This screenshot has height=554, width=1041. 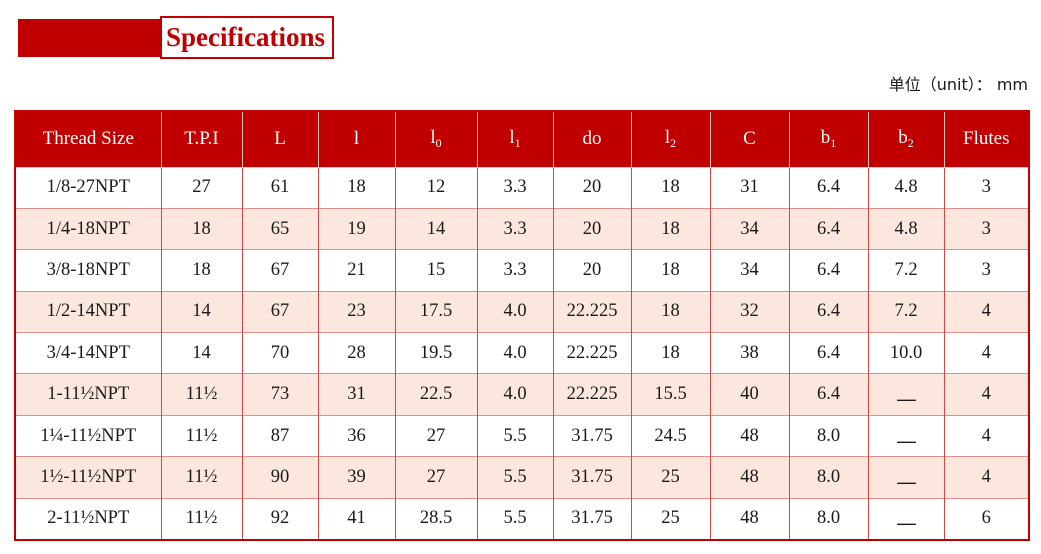 What do you see at coordinates (89, 37) in the screenshot?
I see `title-red-bar` at bounding box center [89, 37].